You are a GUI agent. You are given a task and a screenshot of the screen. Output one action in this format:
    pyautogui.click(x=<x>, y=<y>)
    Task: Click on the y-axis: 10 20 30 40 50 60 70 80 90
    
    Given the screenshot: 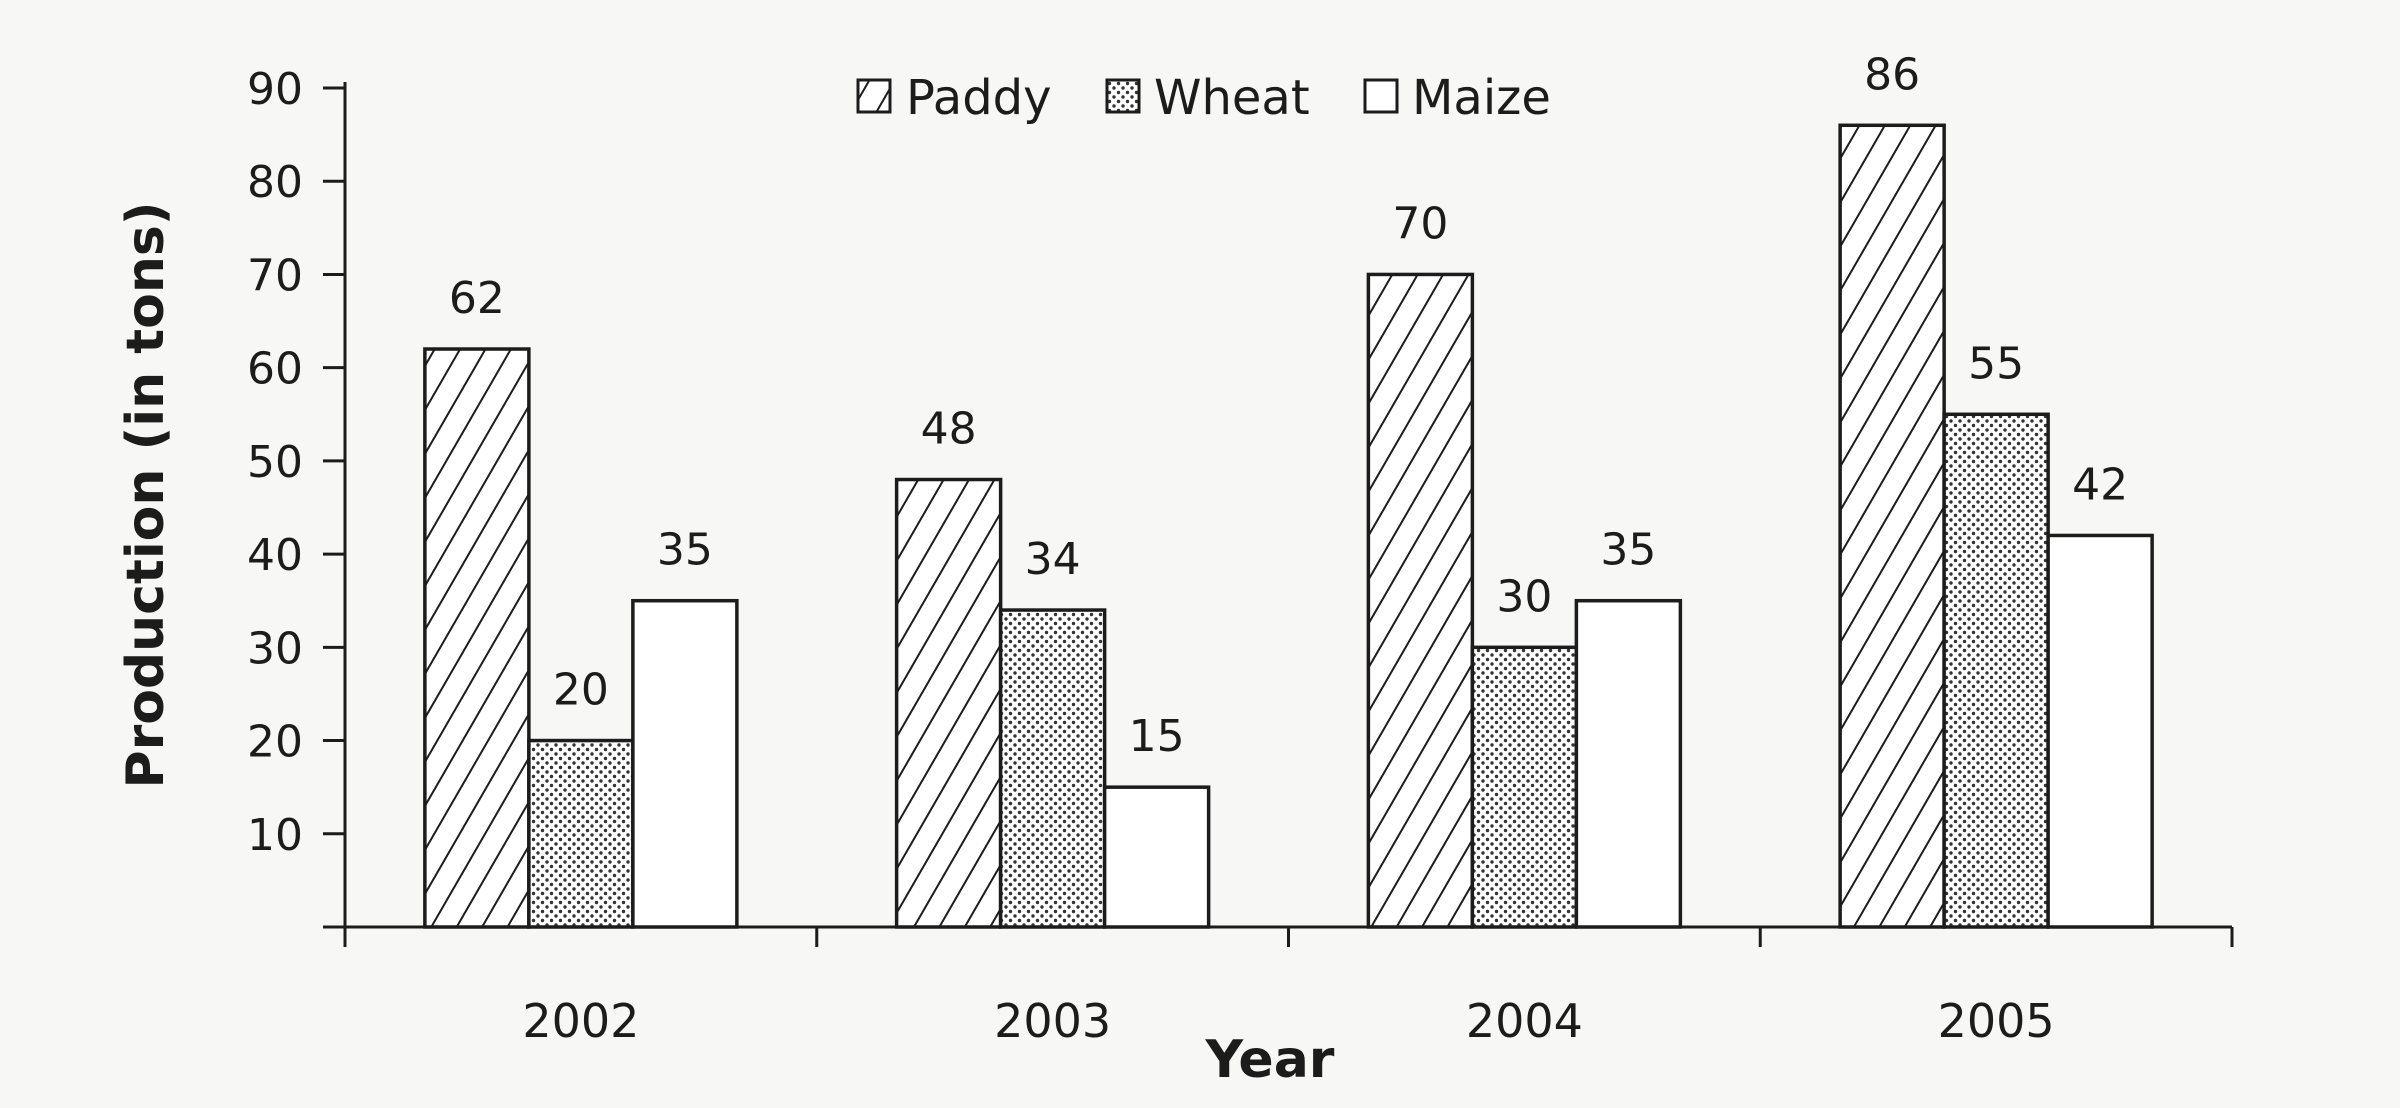 What is the action you would take?
    pyautogui.click(x=297, y=505)
    